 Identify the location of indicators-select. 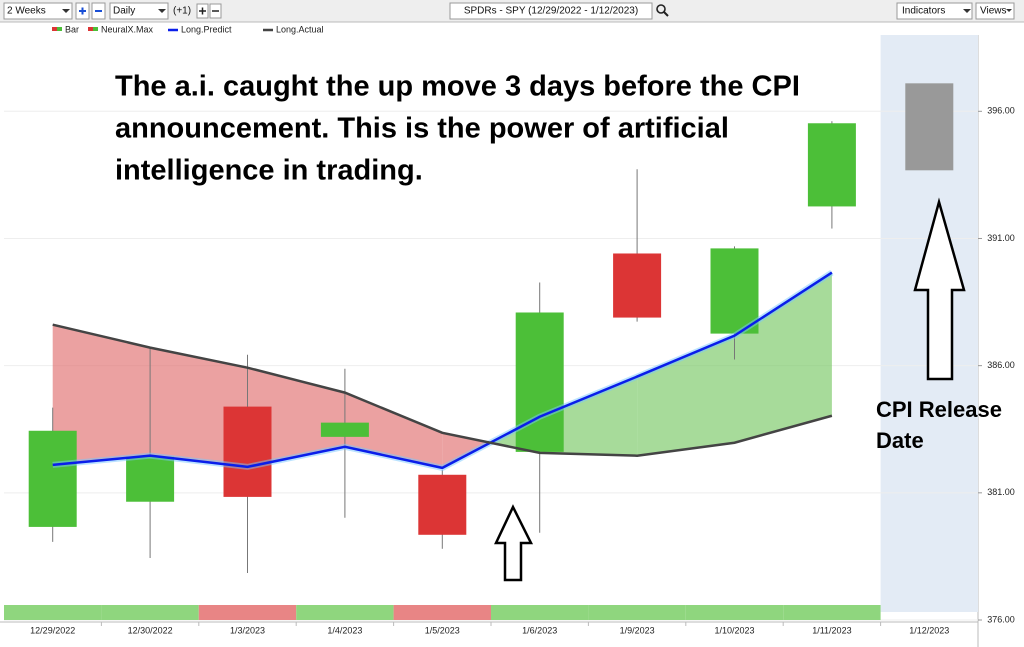
(934, 11).